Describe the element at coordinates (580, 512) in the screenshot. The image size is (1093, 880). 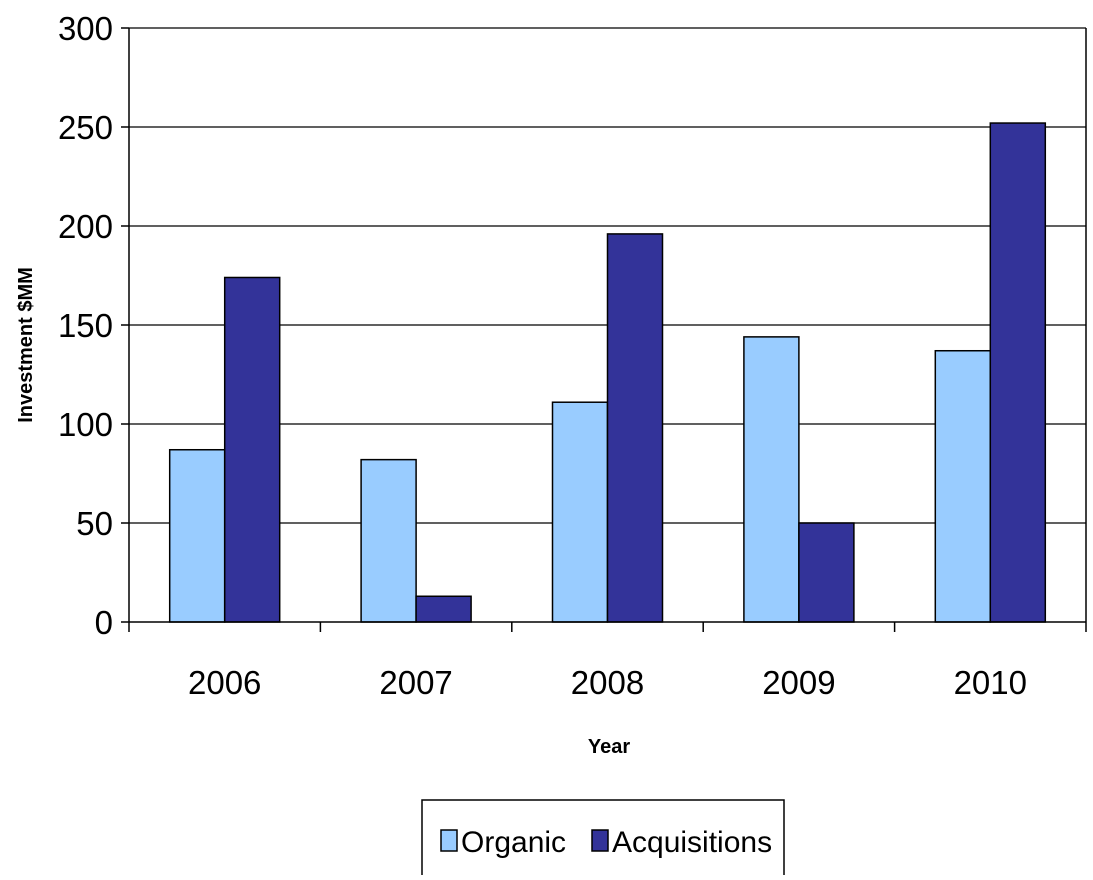
I see `bar-organic-2008` at that location.